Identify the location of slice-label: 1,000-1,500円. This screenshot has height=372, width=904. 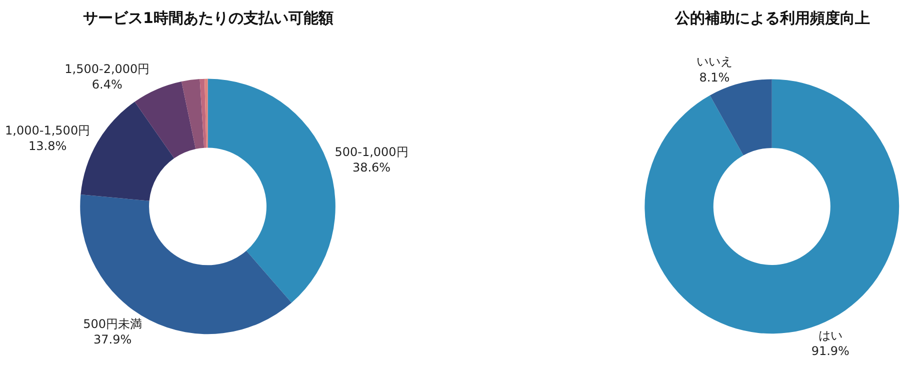
(47, 131).